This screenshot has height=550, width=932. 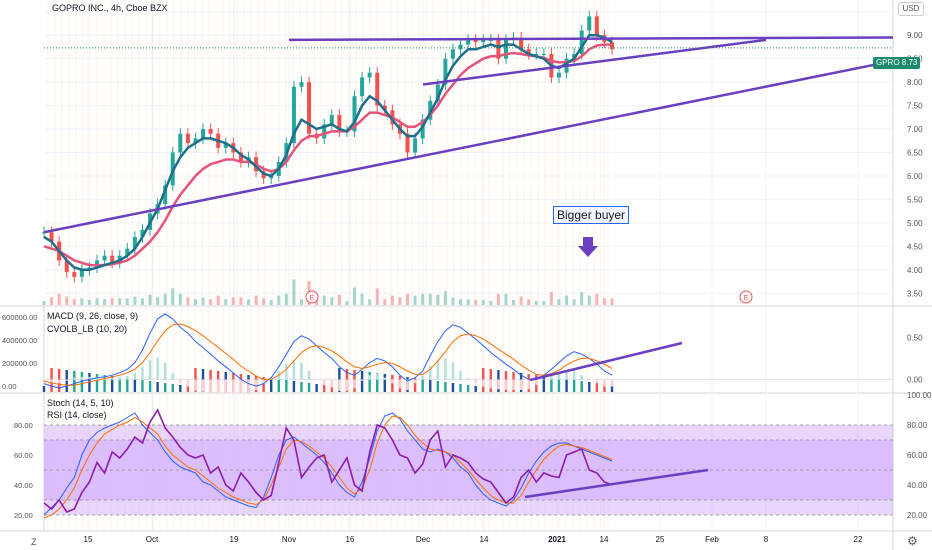 I want to click on rsi-tick-left: 20.00, so click(x=23, y=515).